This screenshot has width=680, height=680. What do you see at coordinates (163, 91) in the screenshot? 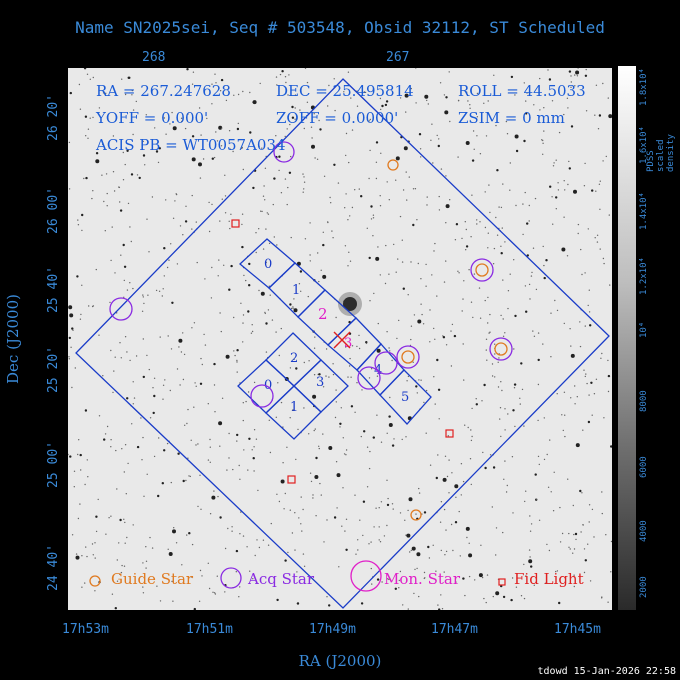
I see `ra-readout: RA = 267.247628` at bounding box center [163, 91].